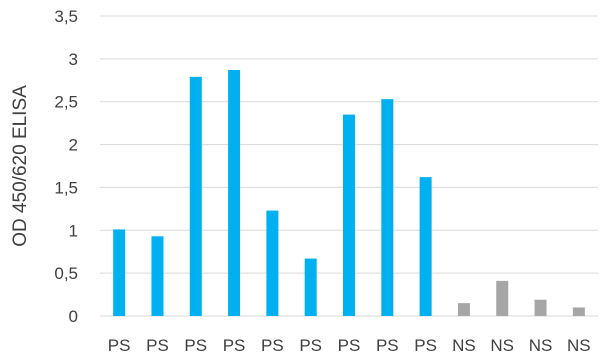 The height and width of the screenshot is (358, 601). What do you see at coordinates (66, 187) in the screenshot?
I see `y-tick-label: 1,5` at bounding box center [66, 187].